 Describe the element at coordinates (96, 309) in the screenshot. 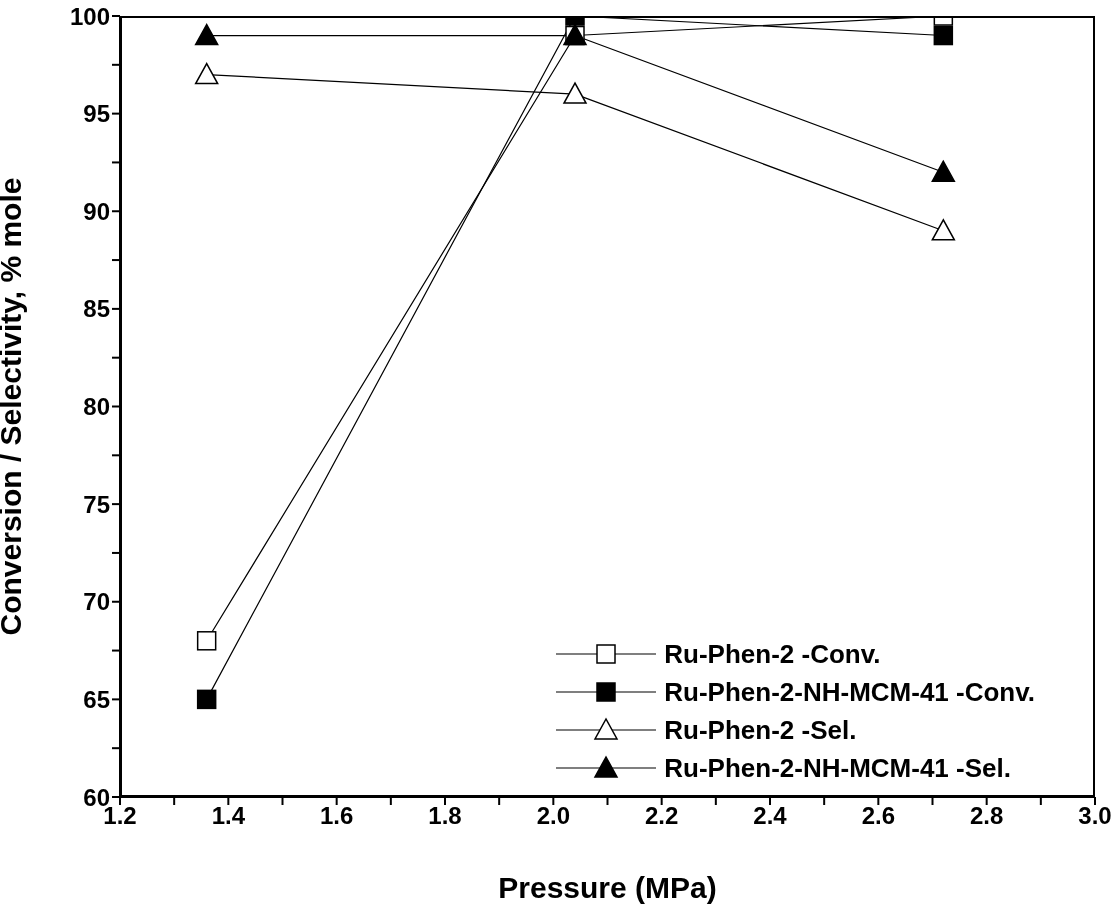

I see `y-tick-label: 85` at that location.